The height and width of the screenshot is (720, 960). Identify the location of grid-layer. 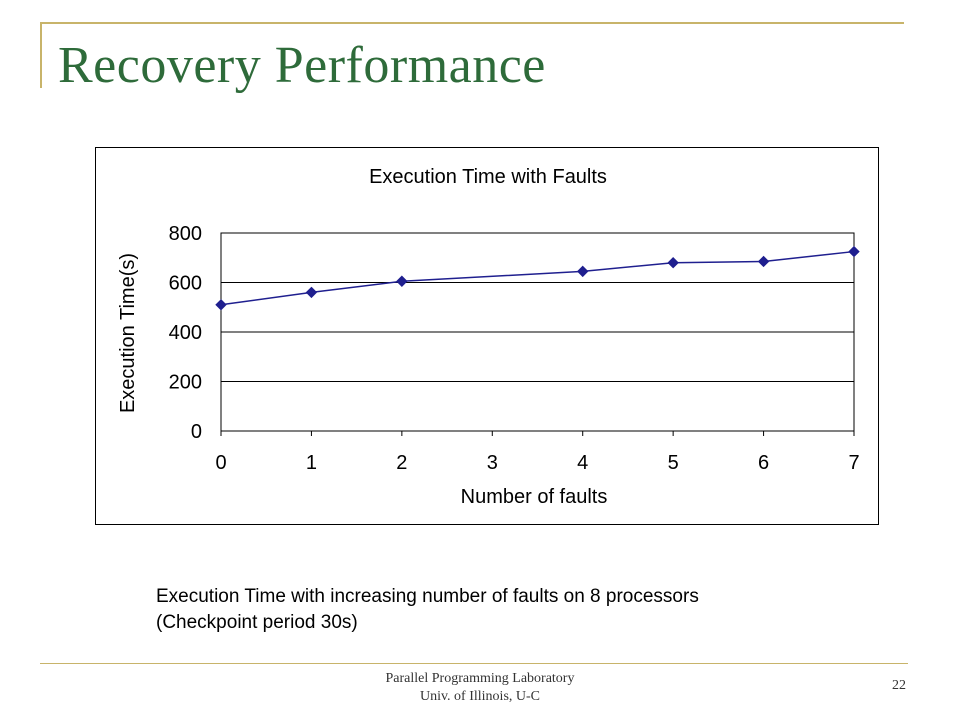
(537, 332).